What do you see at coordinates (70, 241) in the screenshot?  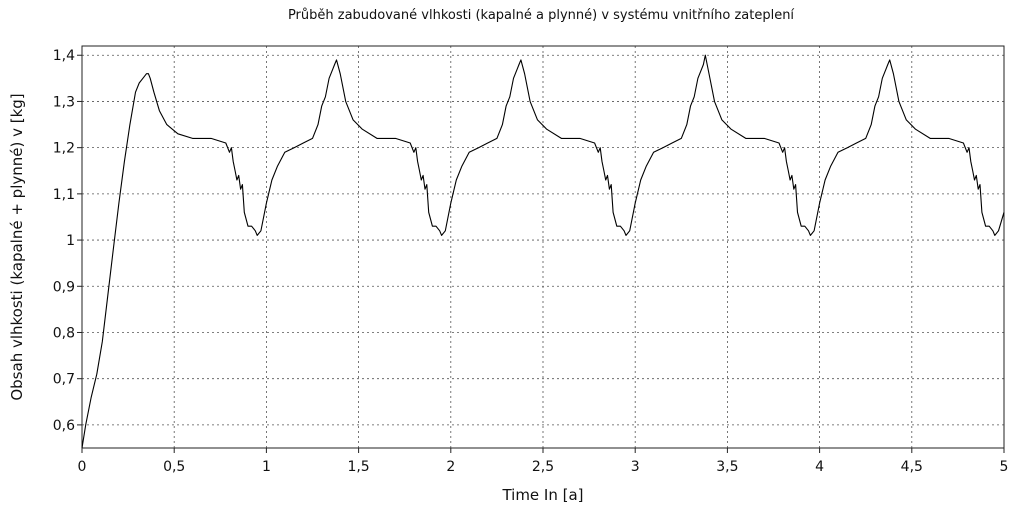 I see `y-tick-label: 1` at bounding box center [70, 241].